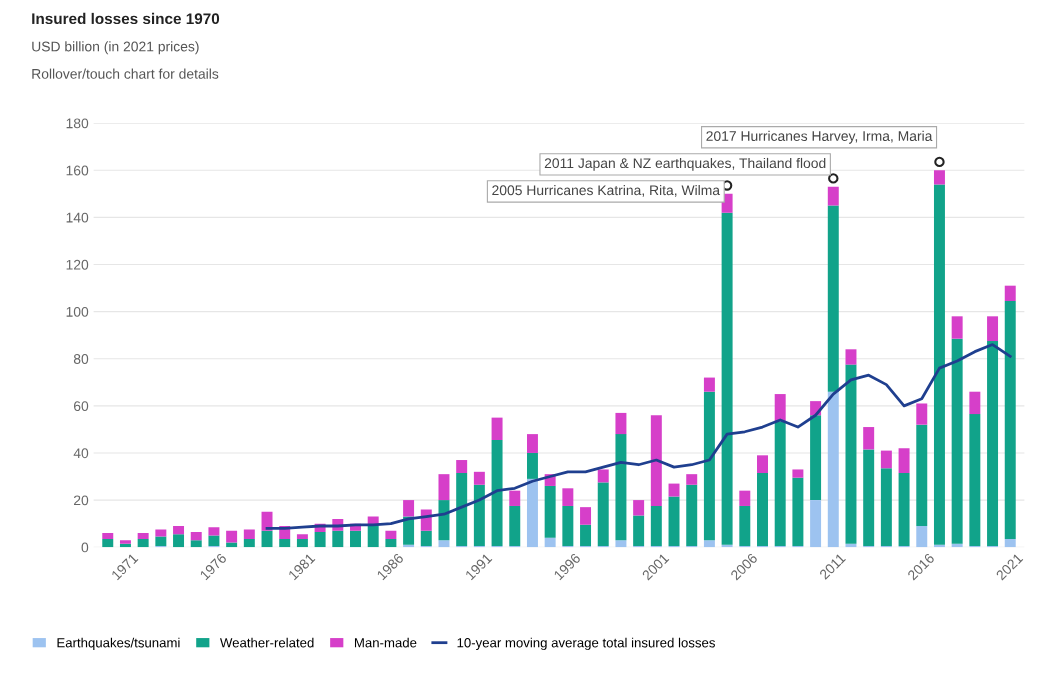 The image size is (1040, 684). What do you see at coordinates (85, 547) in the screenshot?
I see `y-tick-label: 0` at bounding box center [85, 547].